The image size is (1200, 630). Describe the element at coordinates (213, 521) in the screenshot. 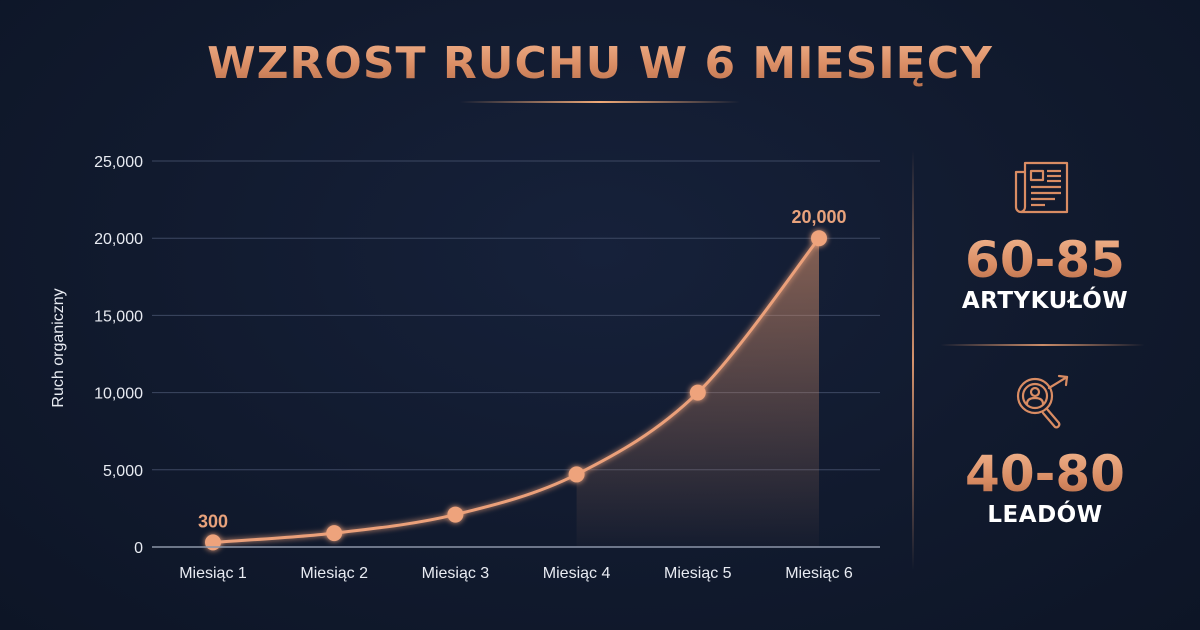

I see `data-label: 300` at that location.